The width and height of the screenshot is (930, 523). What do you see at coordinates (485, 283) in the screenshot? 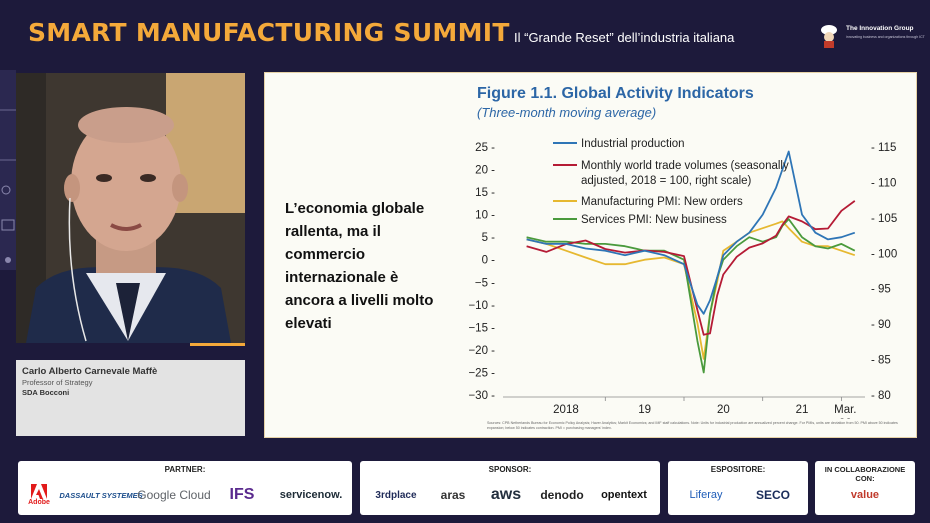
I see `y-left-tick-label: −5 -` at bounding box center [485, 283].